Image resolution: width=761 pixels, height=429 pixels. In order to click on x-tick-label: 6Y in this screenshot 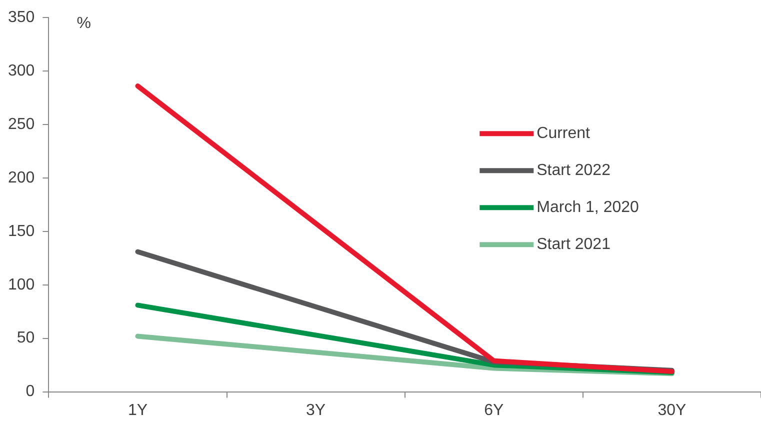, I will do `click(494, 410)`.